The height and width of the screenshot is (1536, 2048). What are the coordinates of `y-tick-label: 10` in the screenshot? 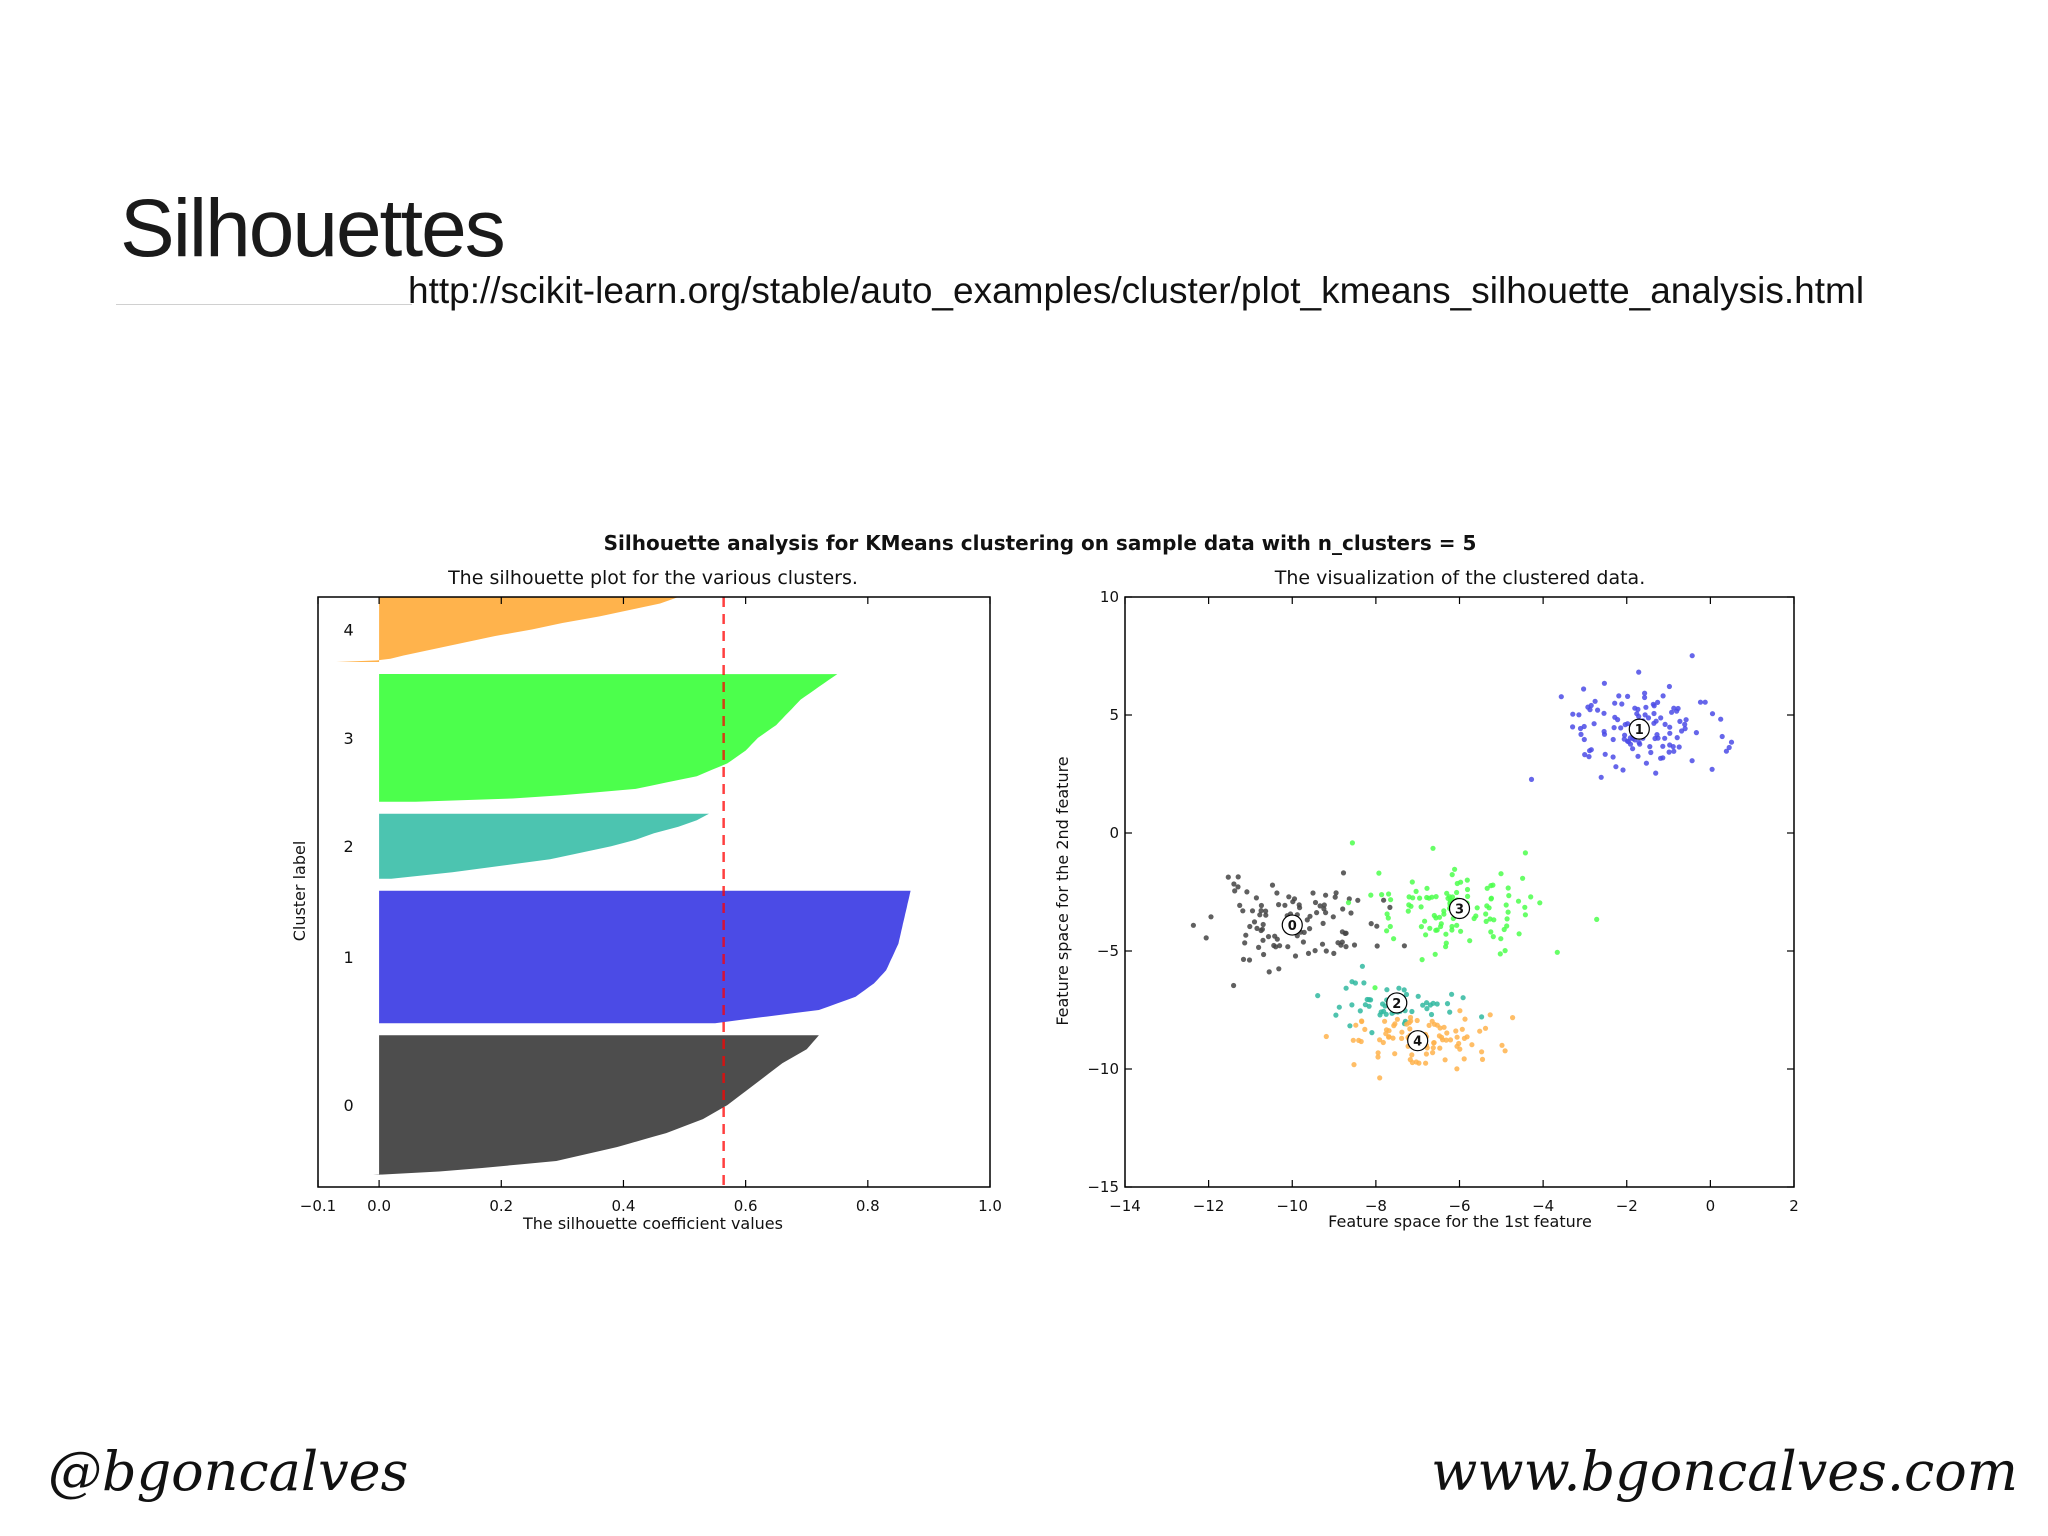 It's located at (1109, 597).